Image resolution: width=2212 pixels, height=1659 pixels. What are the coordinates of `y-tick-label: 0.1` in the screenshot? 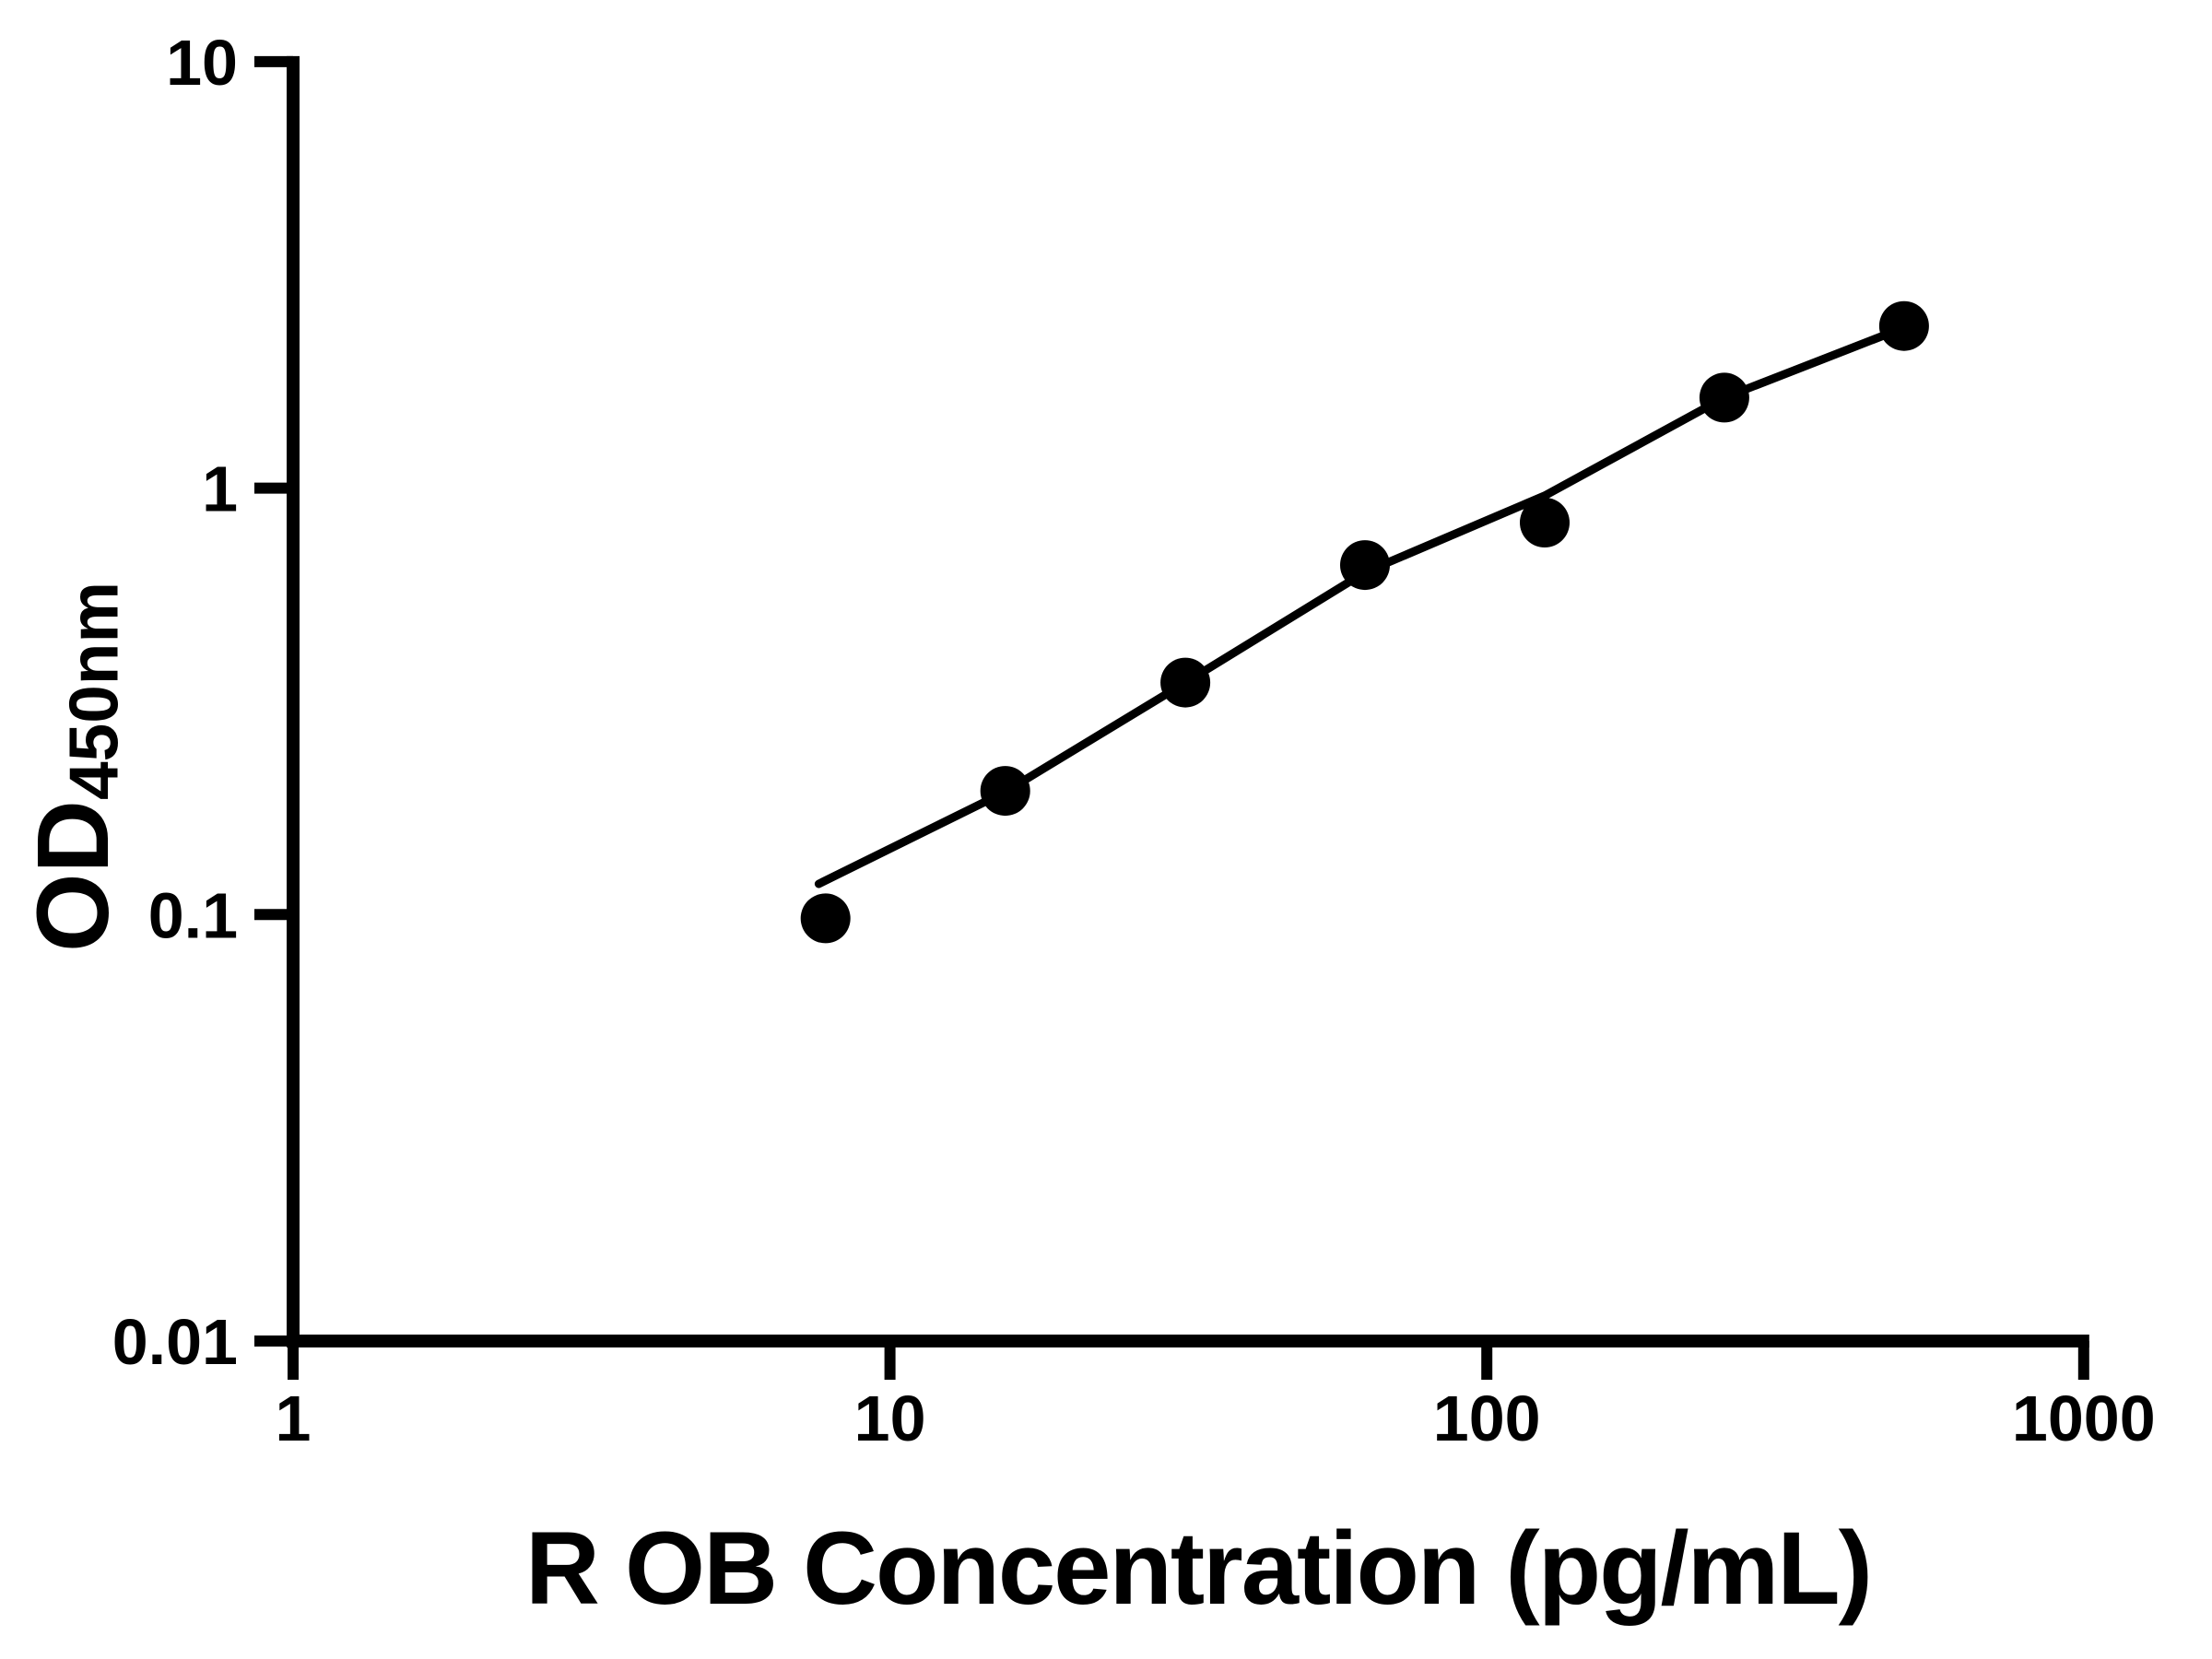 It's located at (193, 915).